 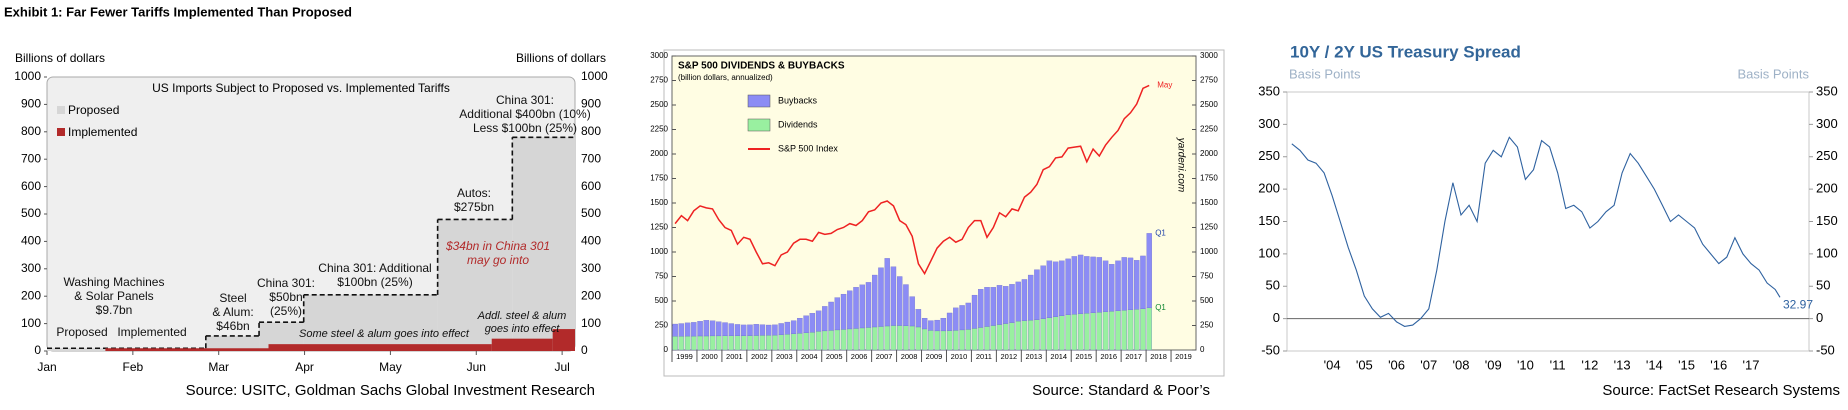 I want to click on y-axis-label: Billions of dollars, so click(x=60, y=58).